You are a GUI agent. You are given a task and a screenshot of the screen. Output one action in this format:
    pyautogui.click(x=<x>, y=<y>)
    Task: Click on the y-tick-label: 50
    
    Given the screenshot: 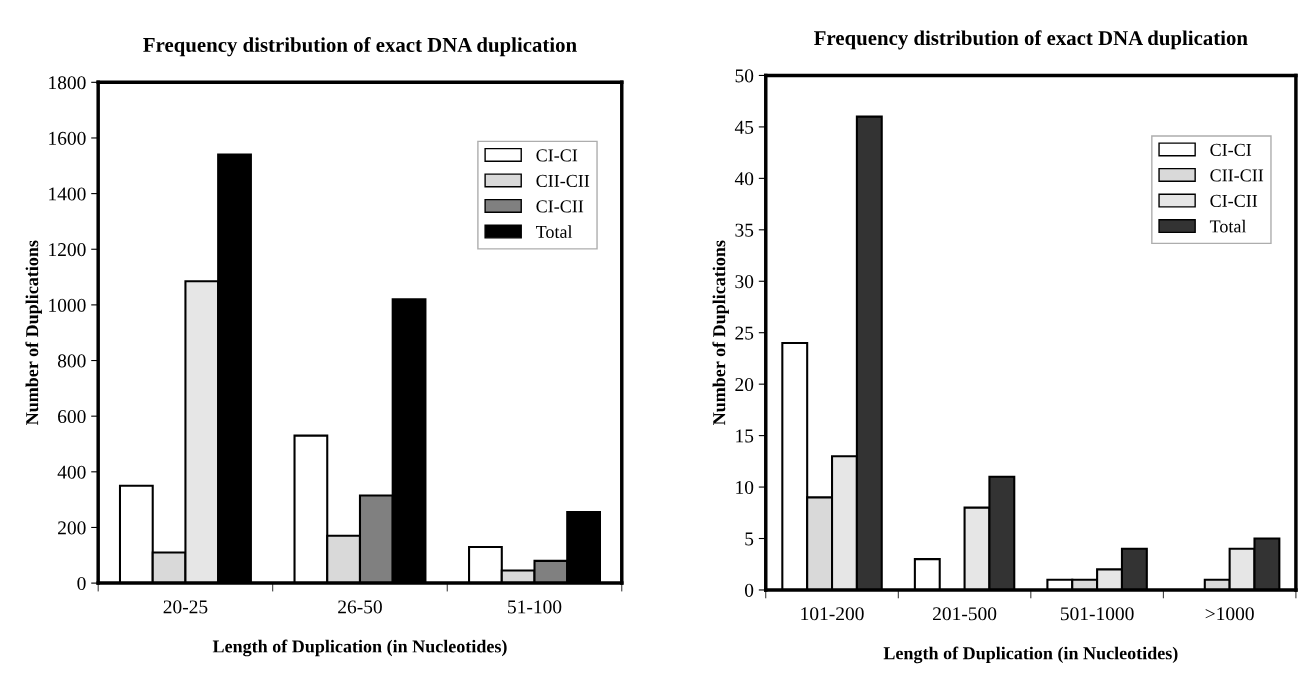 What is the action you would take?
    pyautogui.click(x=744, y=76)
    